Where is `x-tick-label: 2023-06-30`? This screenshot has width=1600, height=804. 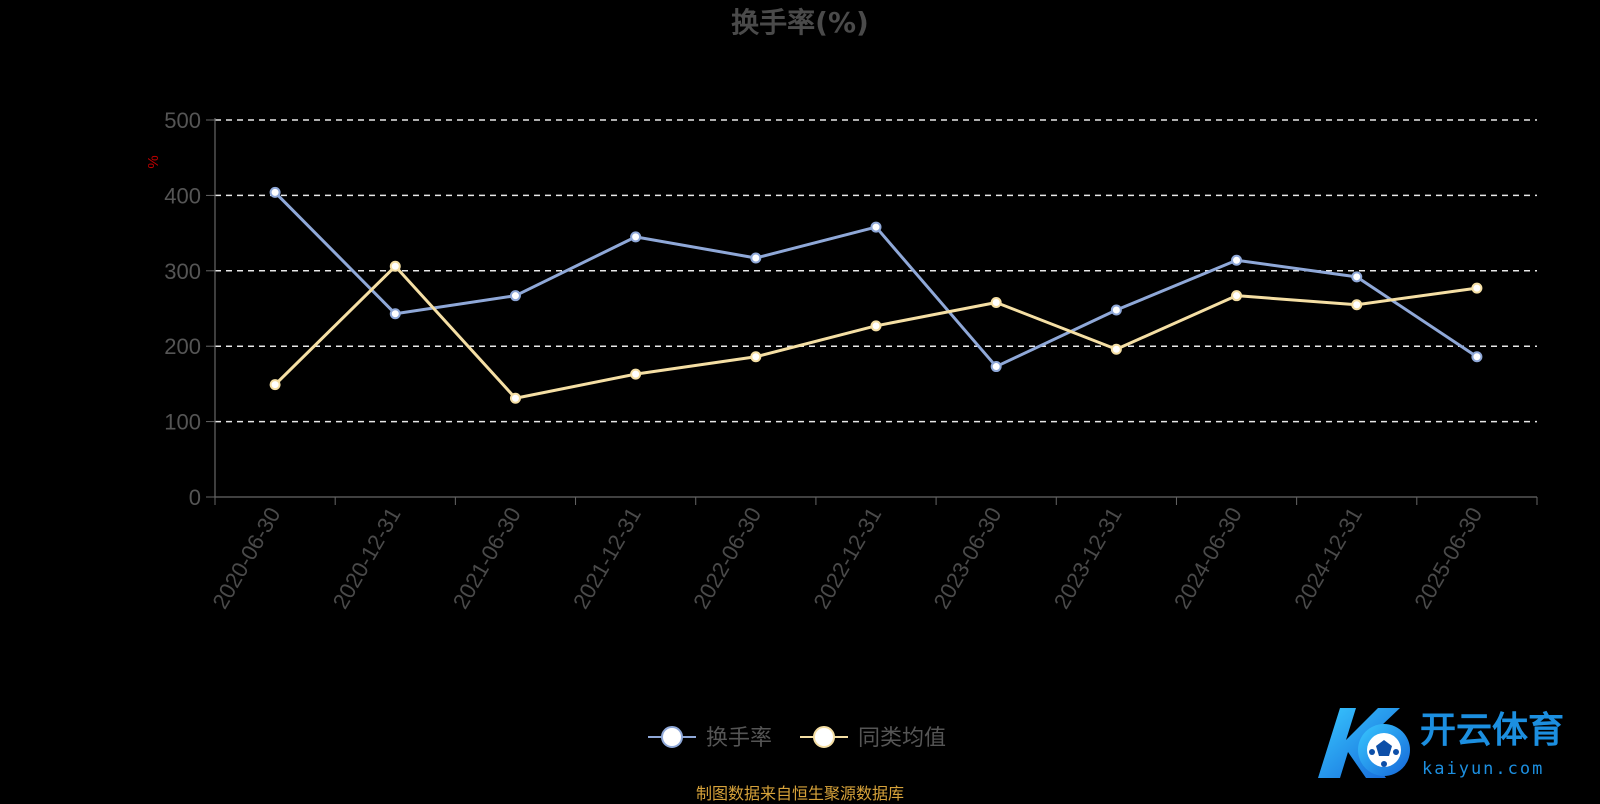
x-tick-label: 2023-06-30 is located at coordinates (968, 558).